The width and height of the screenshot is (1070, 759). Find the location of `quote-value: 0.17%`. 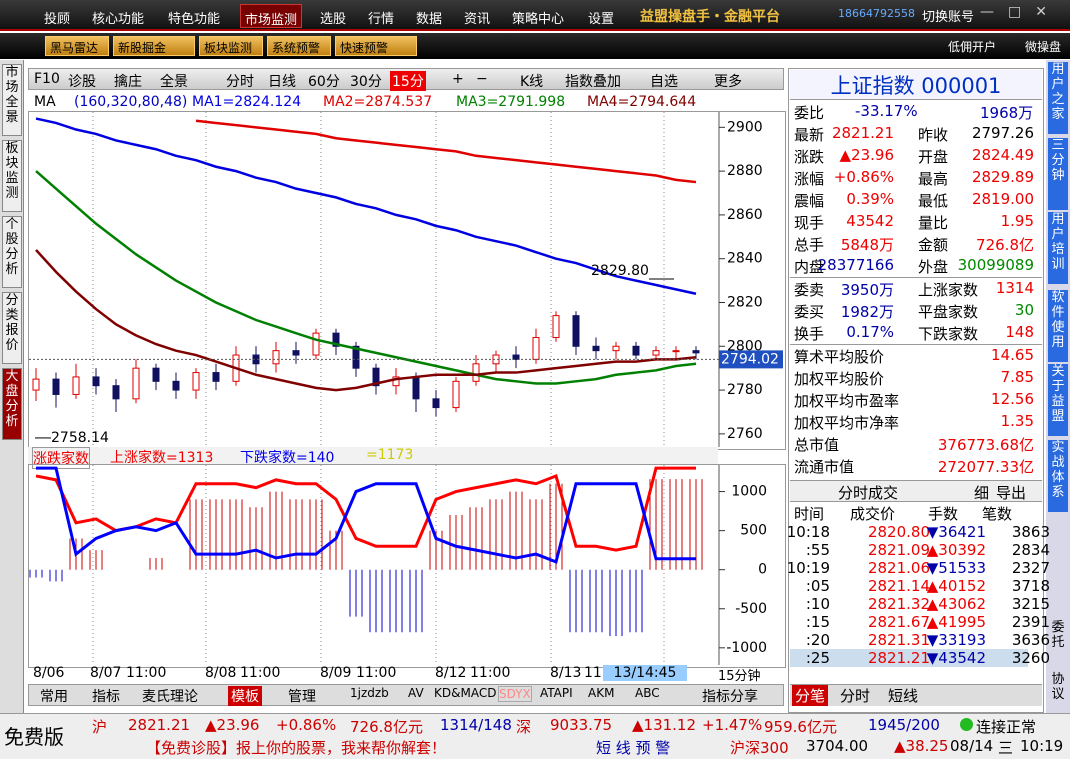

quote-value: 0.17% is located at coordinates (870, 332).